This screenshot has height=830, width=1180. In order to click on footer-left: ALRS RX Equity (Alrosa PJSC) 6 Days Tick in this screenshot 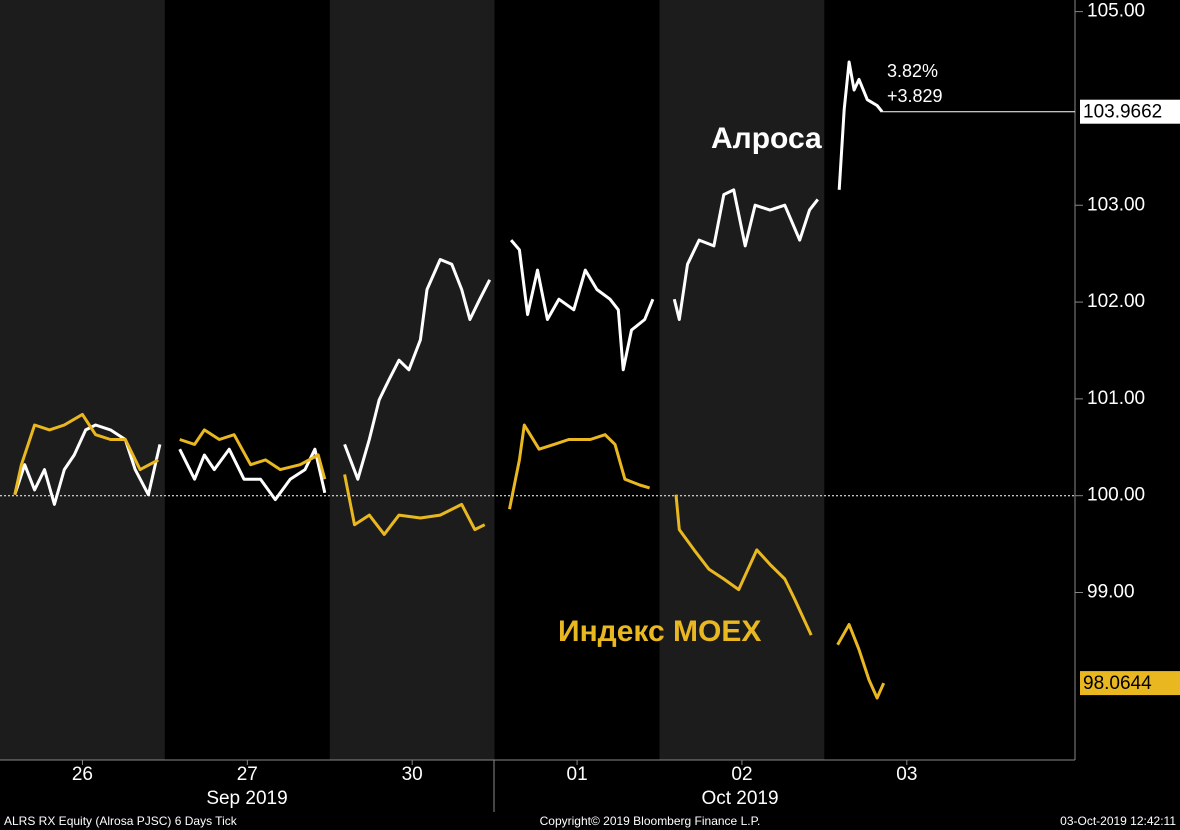, I will do `click(121, 821)`.